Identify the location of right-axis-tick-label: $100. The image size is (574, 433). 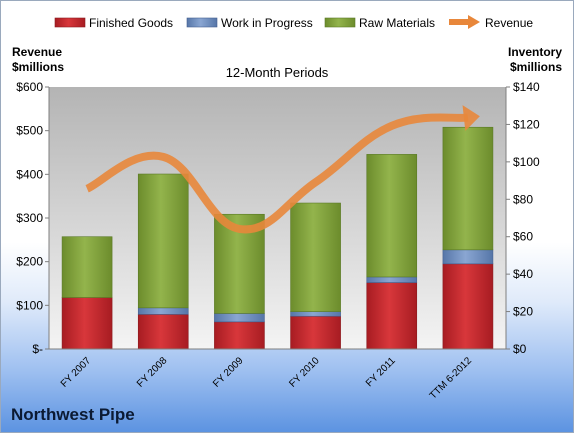
(526, 162).